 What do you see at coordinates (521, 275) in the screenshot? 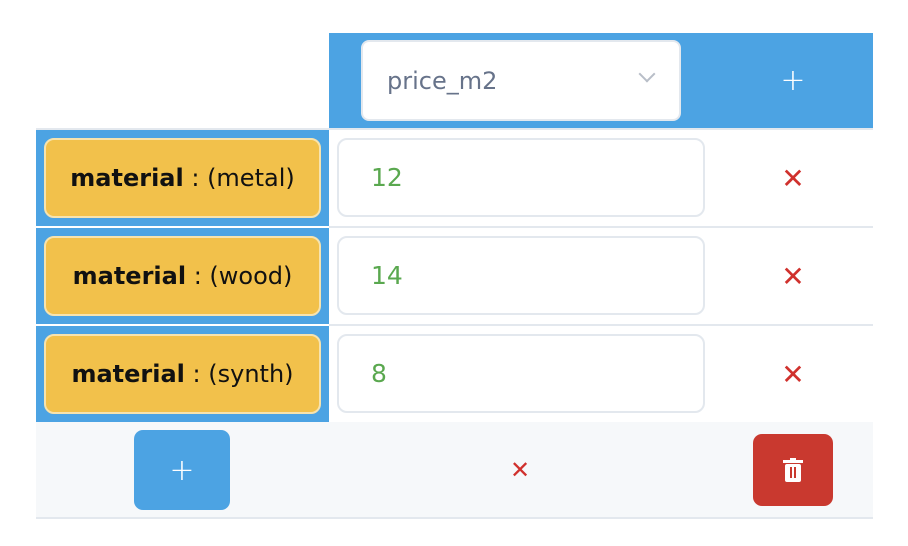
I see `amount-input: 14` at bounding box center [521, 275].